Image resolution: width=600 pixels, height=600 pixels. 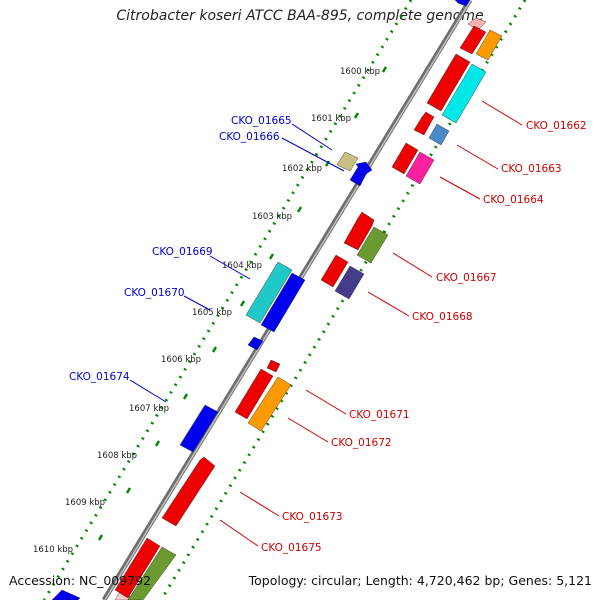 What do you see at coordinates (513, 200) in the screenshot?
I see `label-cko-01664: CKO_01664` at bounding box center [513, 200].